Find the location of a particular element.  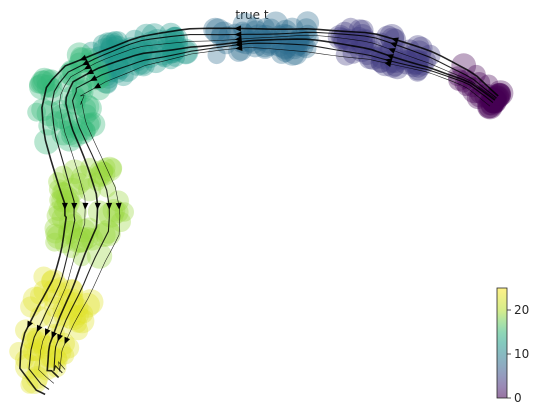

colorbar-gradient is located at coordinates (502, 343).